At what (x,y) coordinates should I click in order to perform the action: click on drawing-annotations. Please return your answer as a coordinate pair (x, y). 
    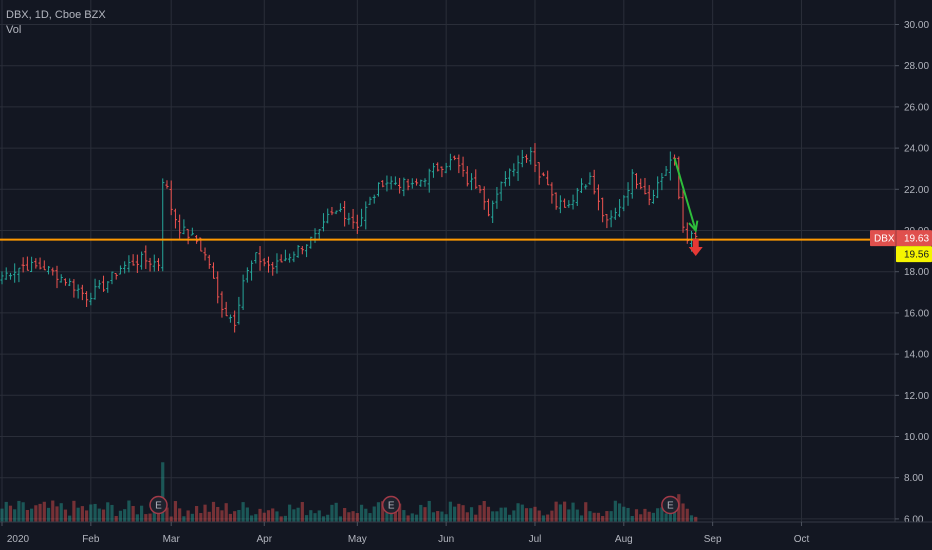
    Looking at the image, I should click on (688, 207).